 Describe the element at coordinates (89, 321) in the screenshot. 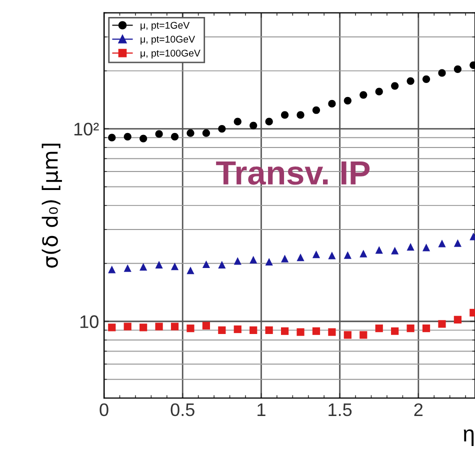

I see `y-tick-label: 10` at that location.